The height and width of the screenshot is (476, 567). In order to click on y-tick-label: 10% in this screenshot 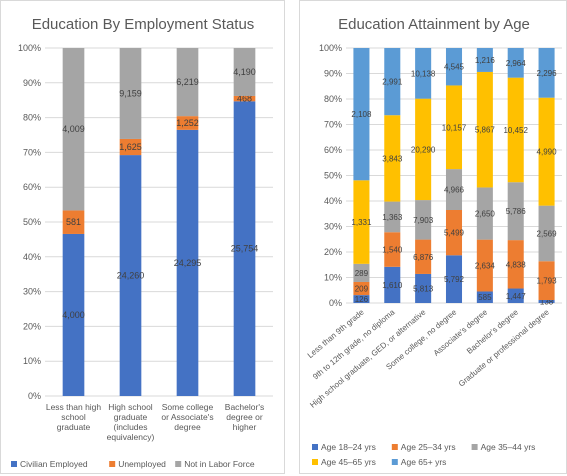, I will do `click(333, 278)`.